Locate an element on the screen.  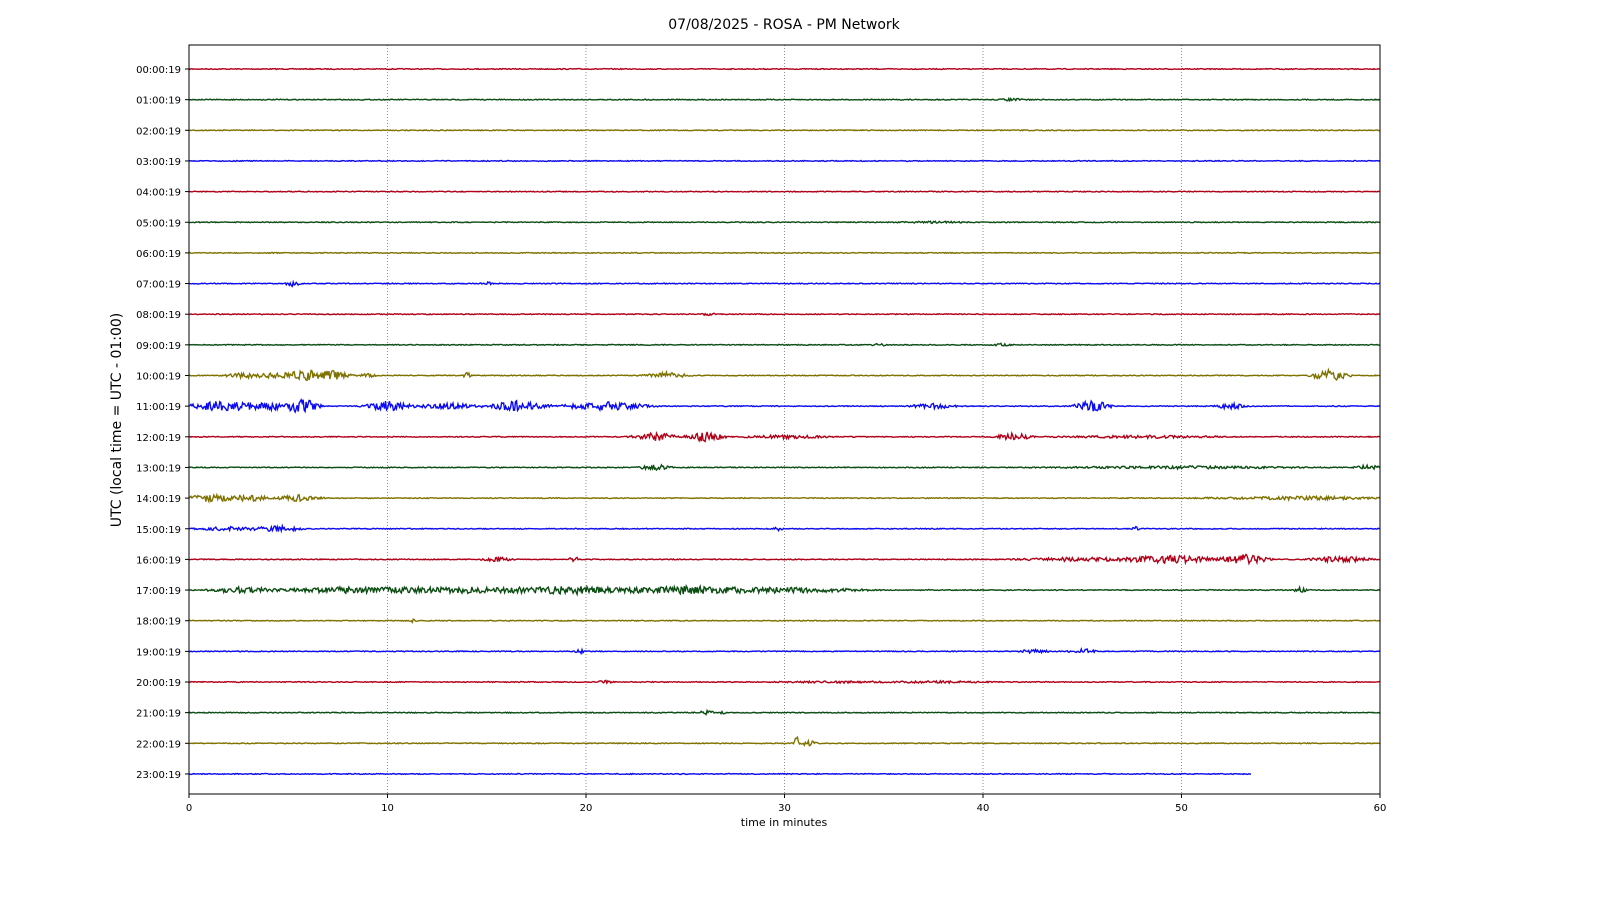
y-axis-label: UTC (local time = UTC - 01:00) is located at coordinates (117, 420).